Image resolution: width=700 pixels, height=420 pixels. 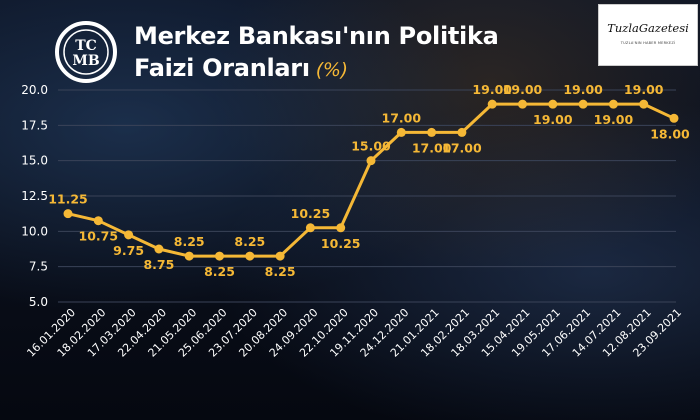 I want to click on data-label: 9.75, so click(x=128, y=250).